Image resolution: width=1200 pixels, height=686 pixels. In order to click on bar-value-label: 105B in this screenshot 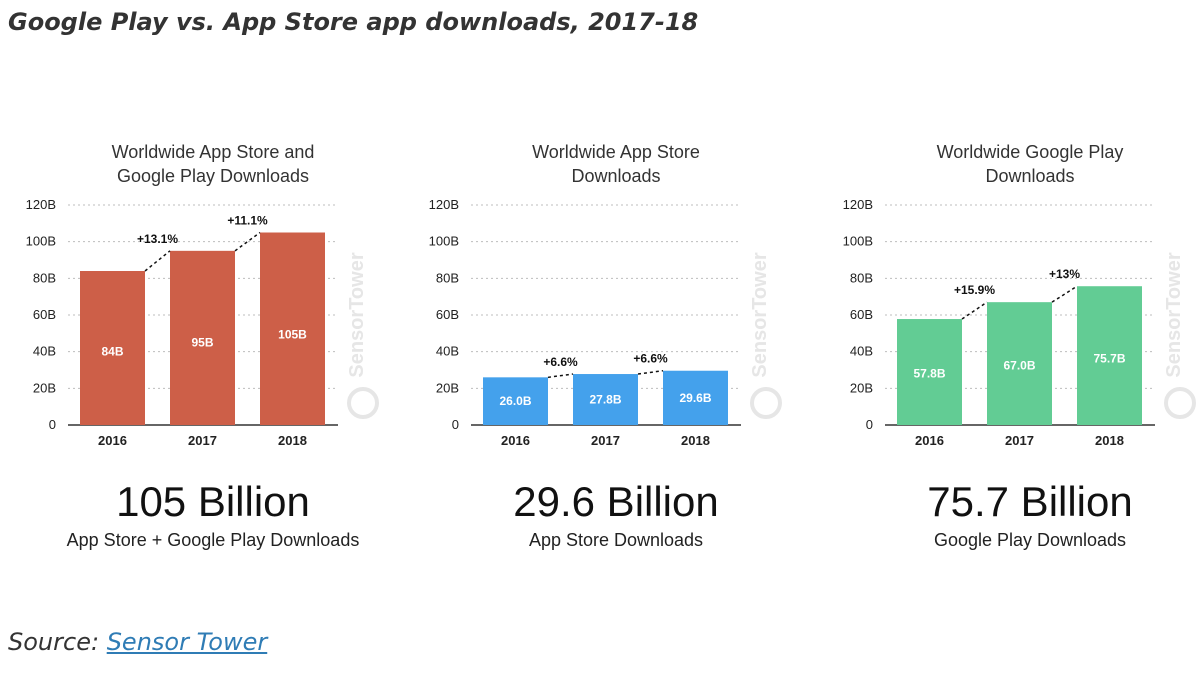, I will do `click(292, 334)`.